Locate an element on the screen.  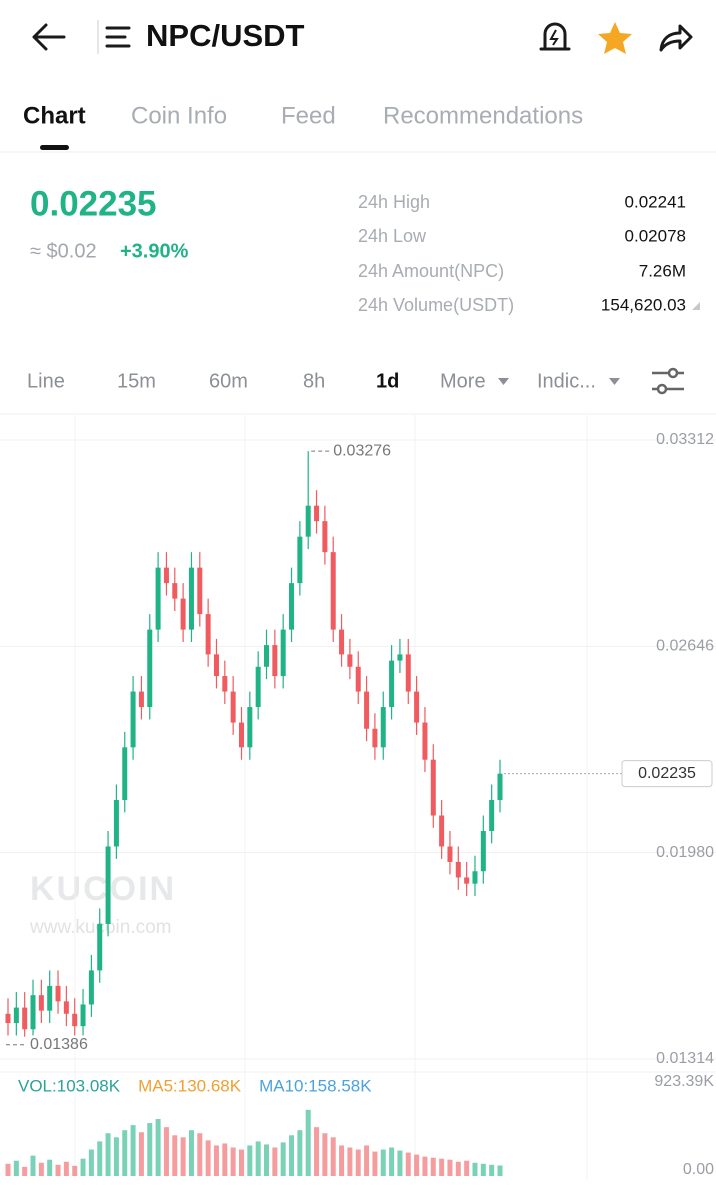
favorite-button is located at coordinates (615, 38).